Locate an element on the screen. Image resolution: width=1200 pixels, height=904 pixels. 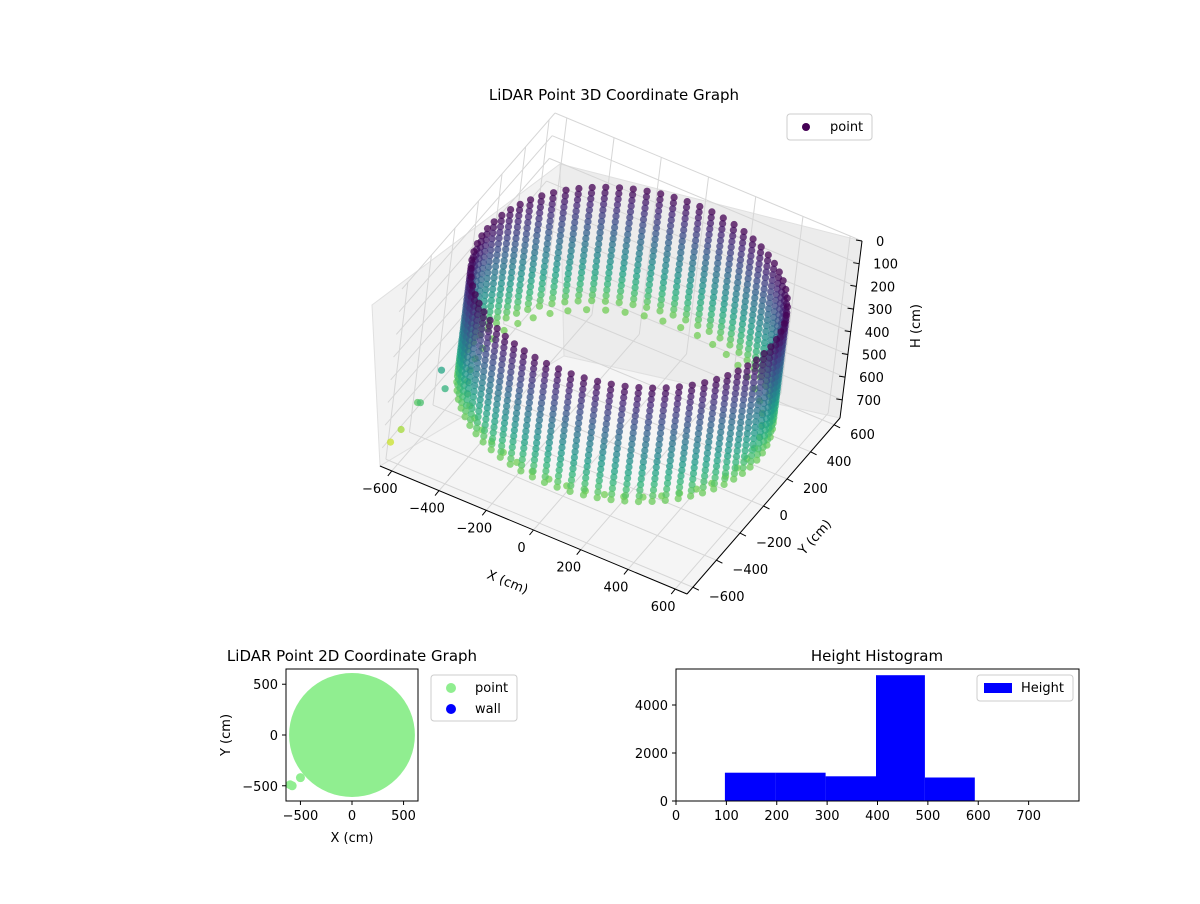
x-tick-label-3d: 600 is located at coordinates (663, 607).